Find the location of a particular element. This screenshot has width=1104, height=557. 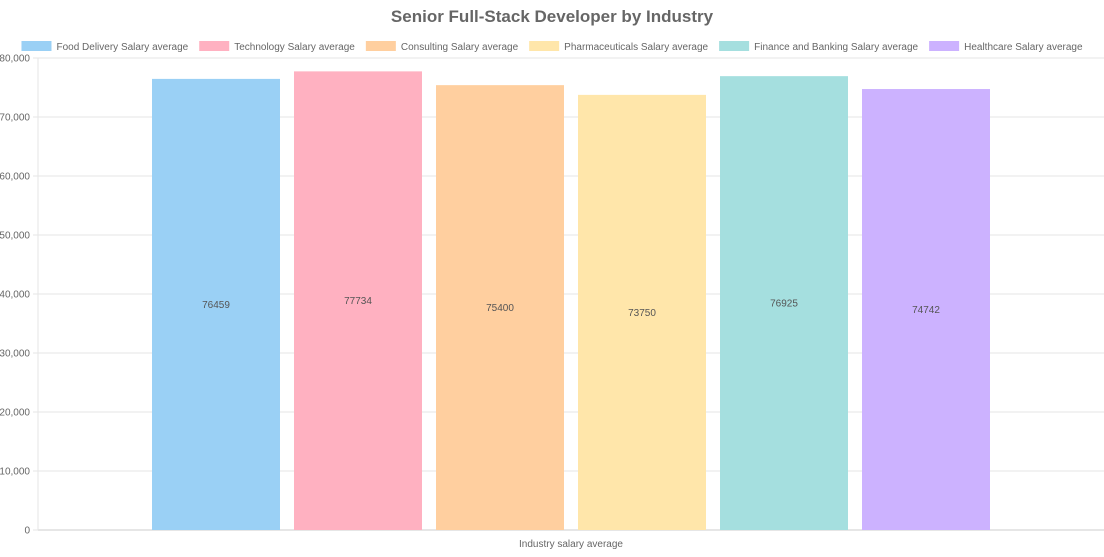

legend-label: Consulting Salary average is located at coordinates (460, 47).